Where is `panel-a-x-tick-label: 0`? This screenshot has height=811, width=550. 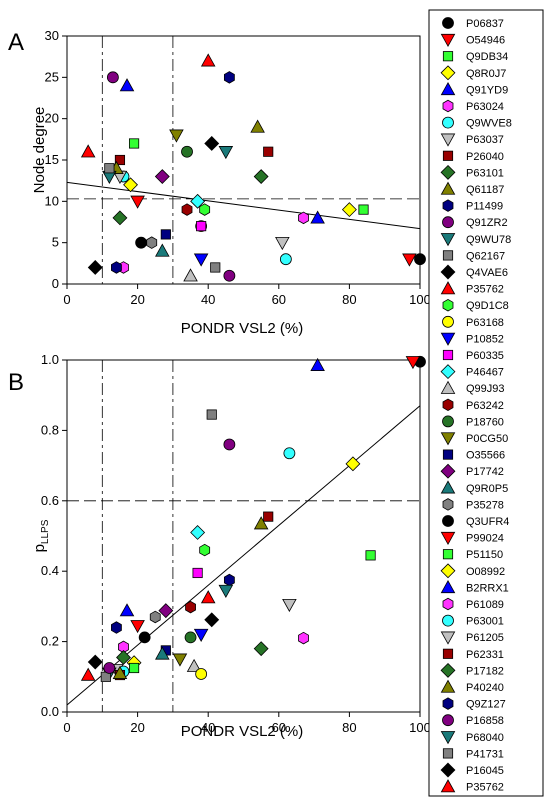 panel-a-x-tick-label: 0 is located at coordinates (66, 299).